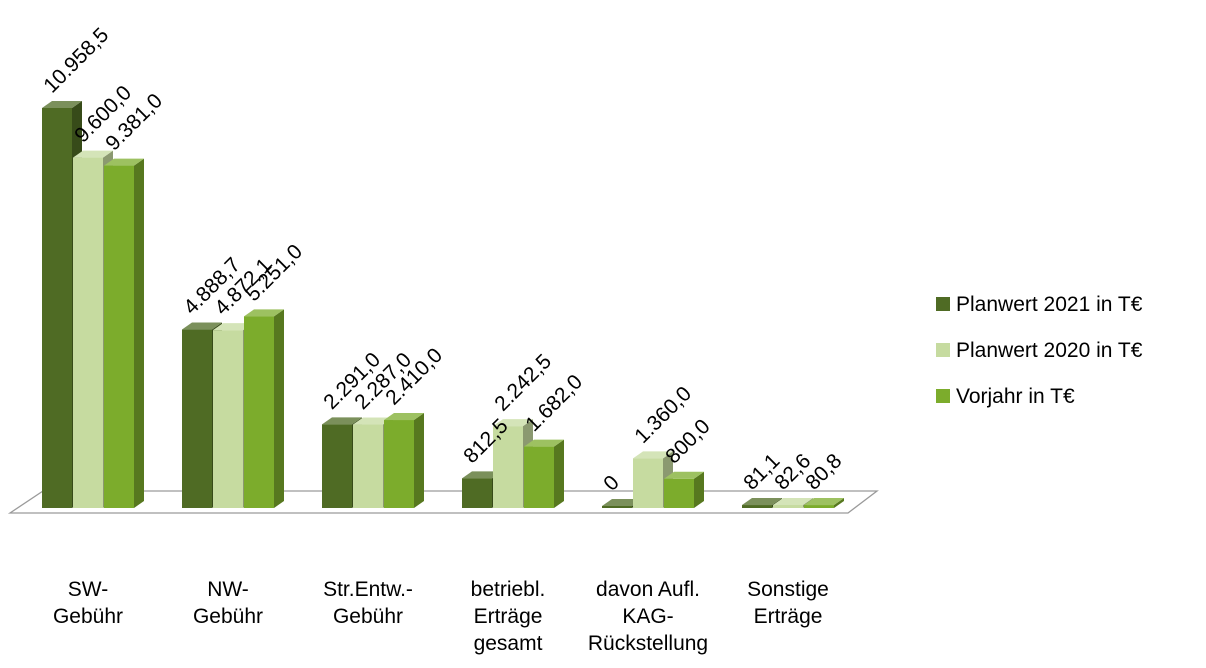 The width and height of the screenshot is (1206, 668). What do you see at coordinates (1049, 350) in the screenshot?
I see `legend-label: Planwert 2020 in T€` at bounding box center [1049, 350].